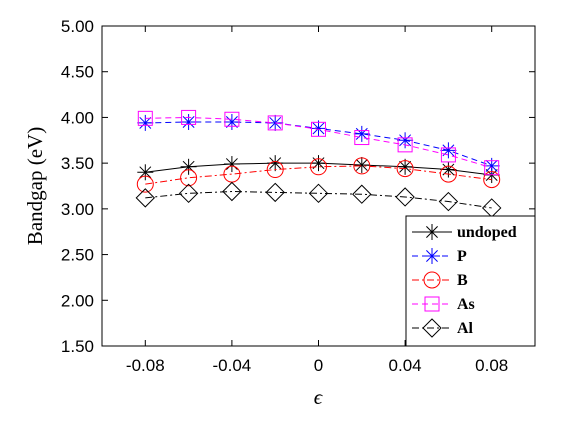 This screenshot has height=421, width=581. I want to click on series-undoped, so click(318, 169).